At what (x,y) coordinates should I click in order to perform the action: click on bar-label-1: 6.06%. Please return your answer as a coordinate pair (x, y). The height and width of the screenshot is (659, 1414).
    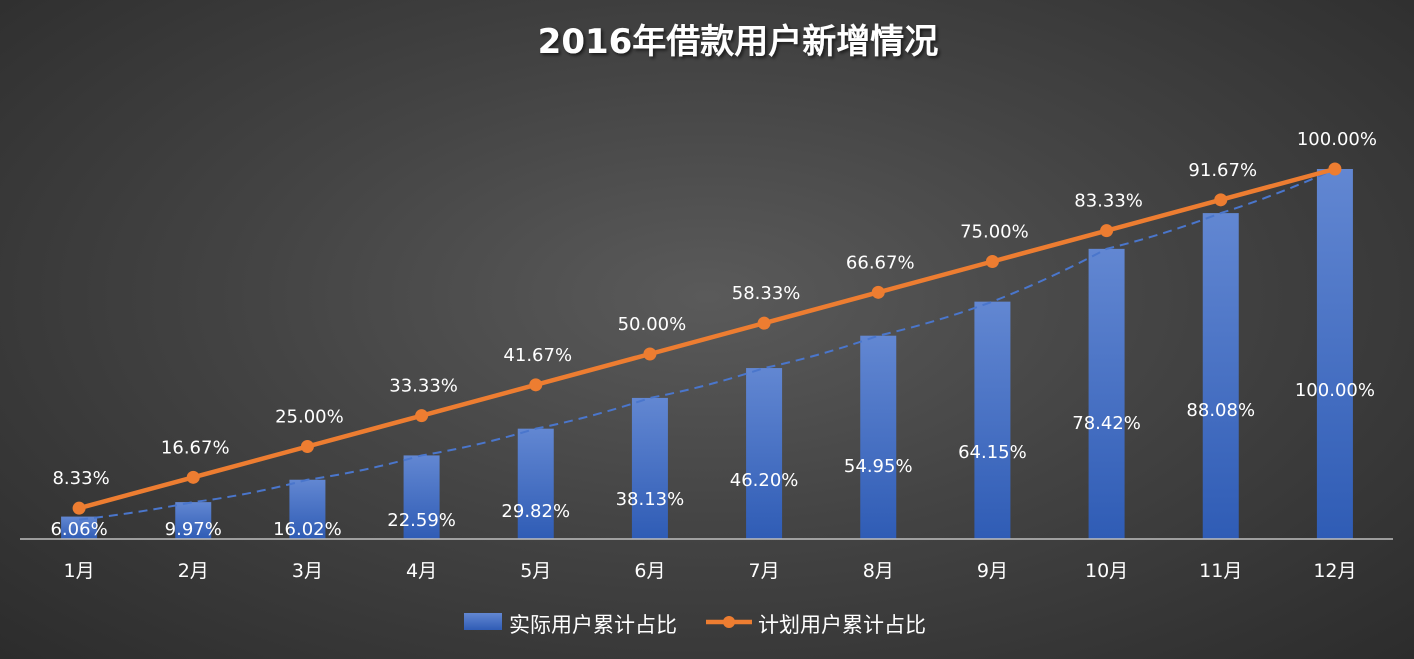
    Looking at the image, I should click on (78, 529).